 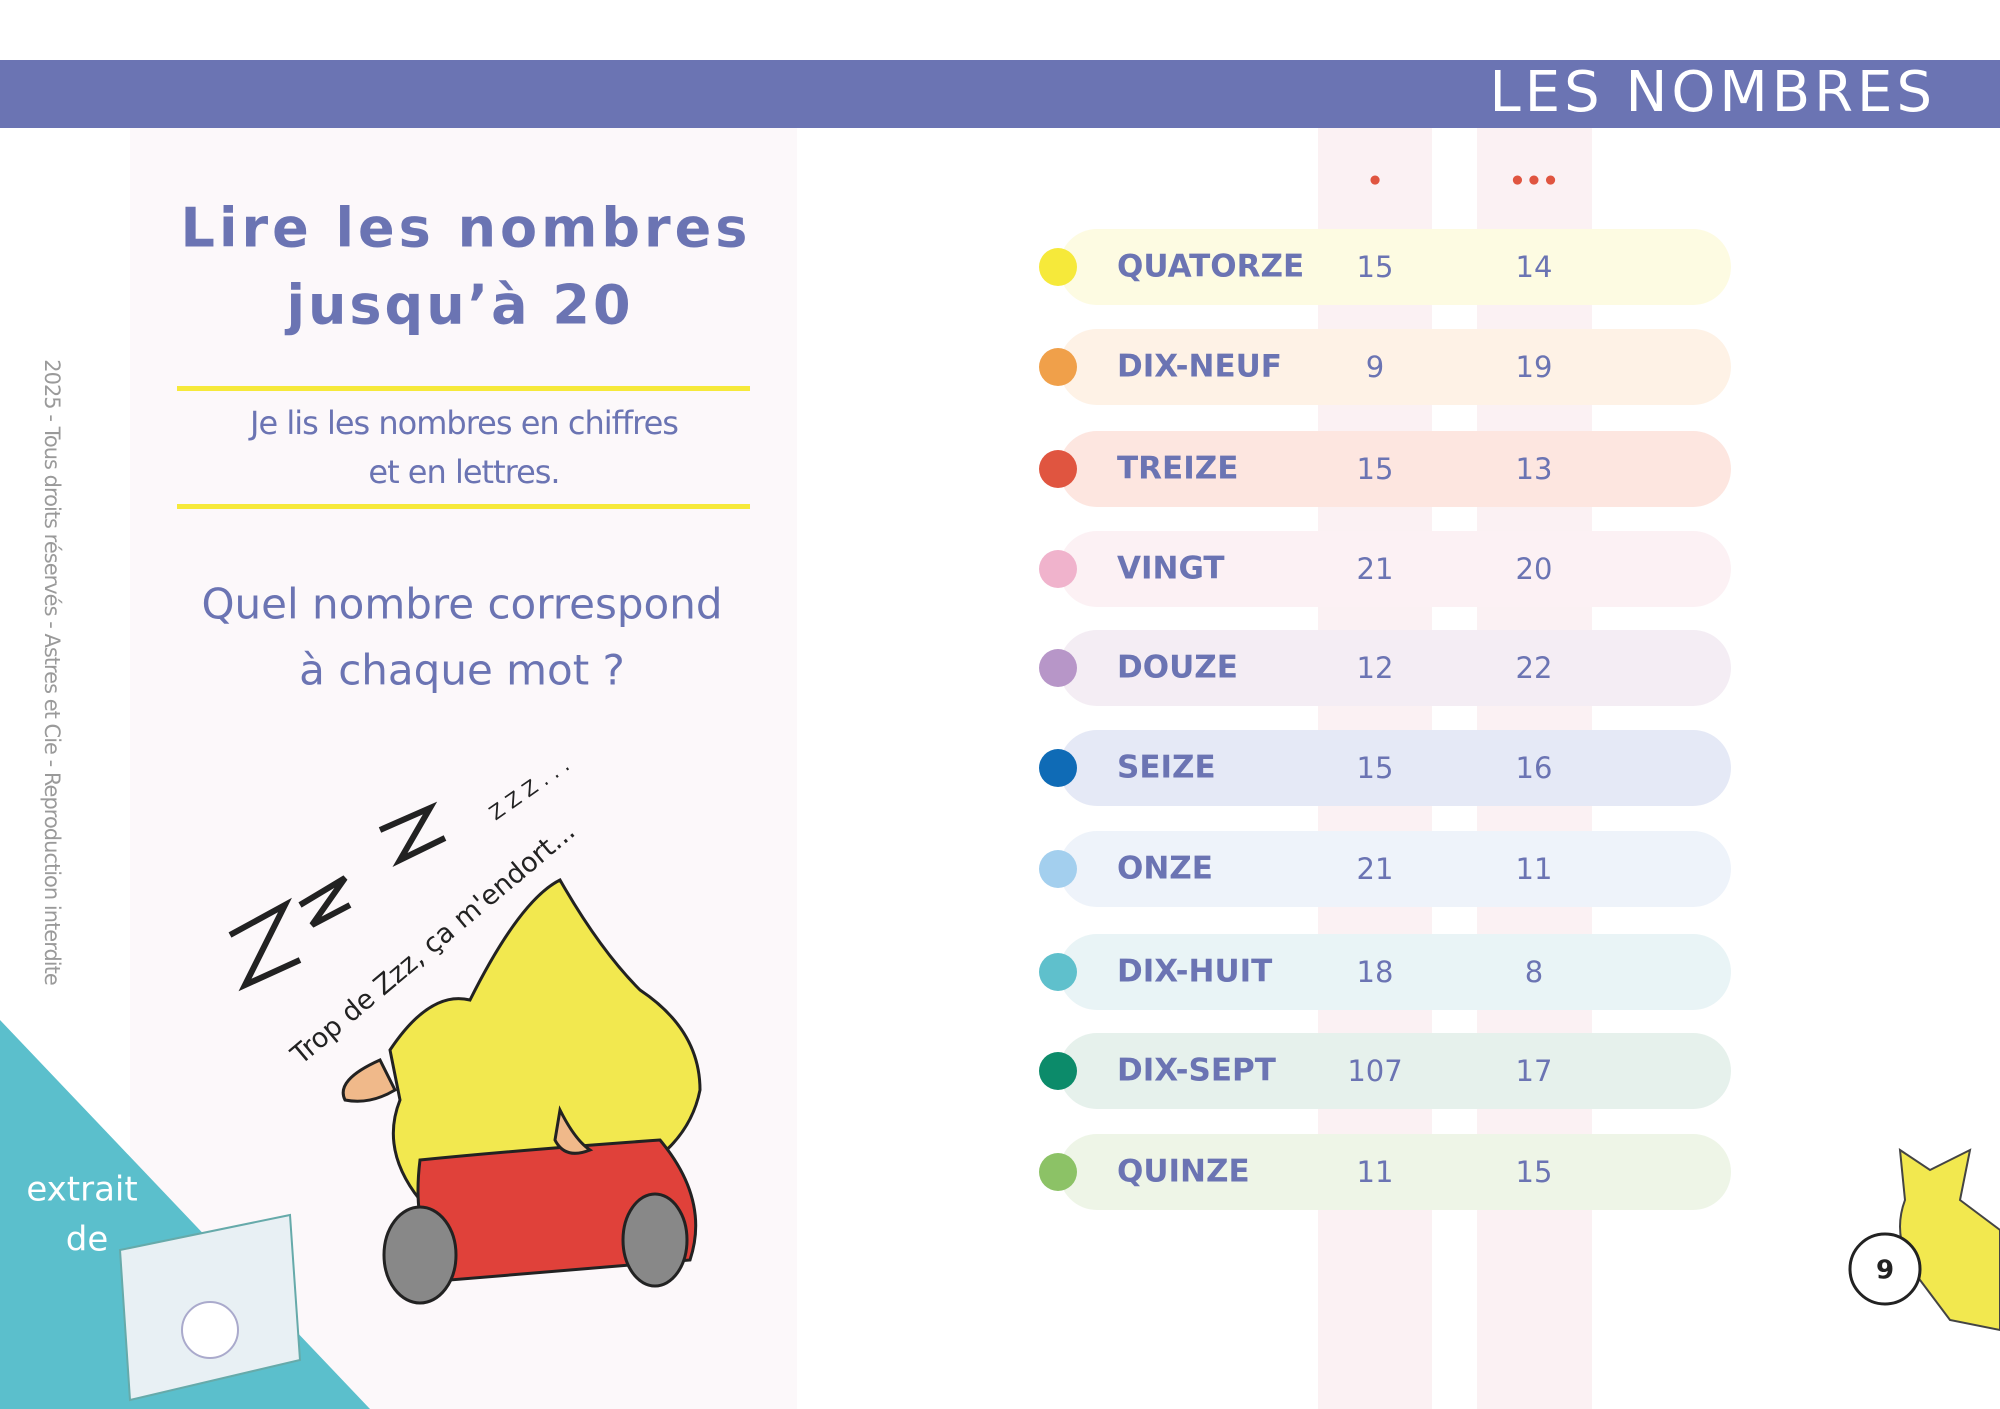 What do you see at coordinates (1534, 469) in the screenshot?
I see `row-choice: 13` at bounding box center [1534, 469].